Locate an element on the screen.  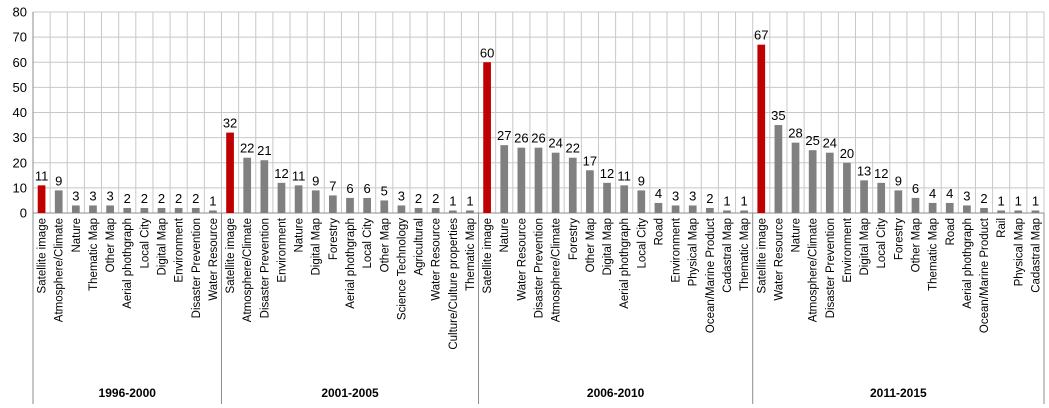
data-label: 22 is located at coordinates (573, 148).